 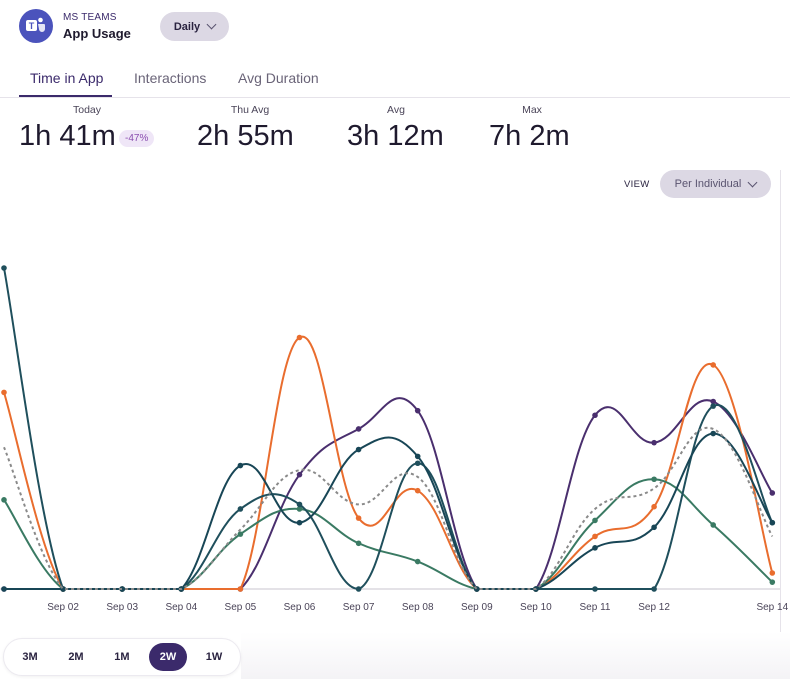 What do you see at coordinates (214, 657) in the screenshot?
I see `range-1w-button: 1W` at bounding box center [214, 657].